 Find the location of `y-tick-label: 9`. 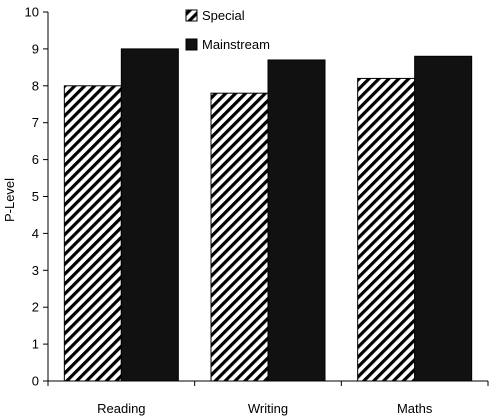

y-tick-label: 9 is located at coordinates (35, 48).